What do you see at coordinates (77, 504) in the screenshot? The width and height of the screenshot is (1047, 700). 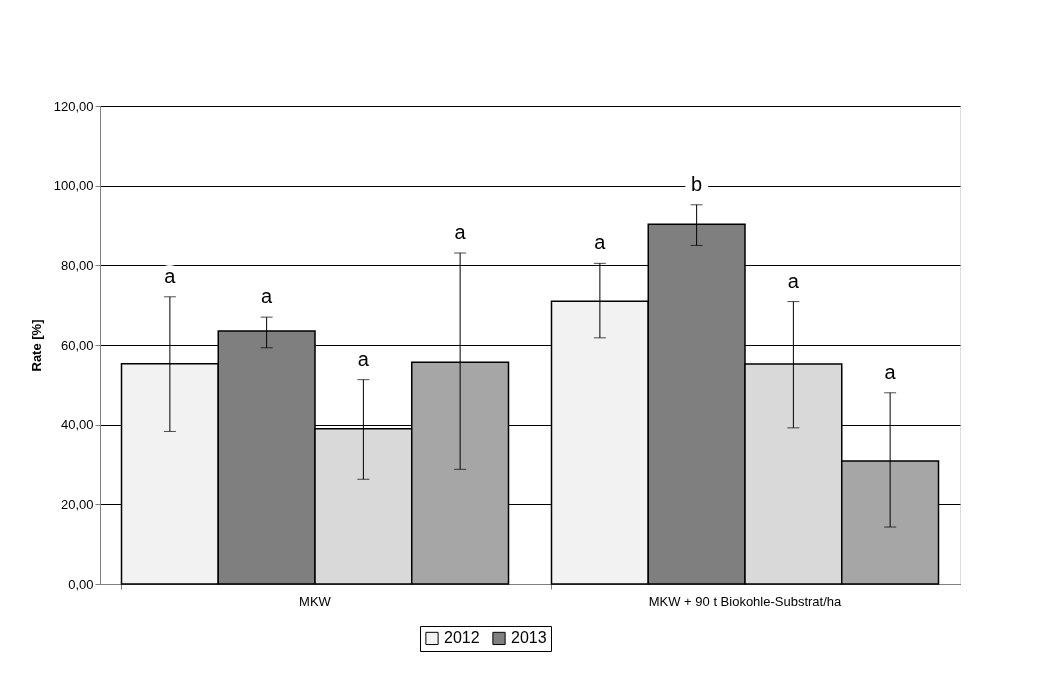 I see `y-tick-label: 20,00` at bounding box center [77, 504].